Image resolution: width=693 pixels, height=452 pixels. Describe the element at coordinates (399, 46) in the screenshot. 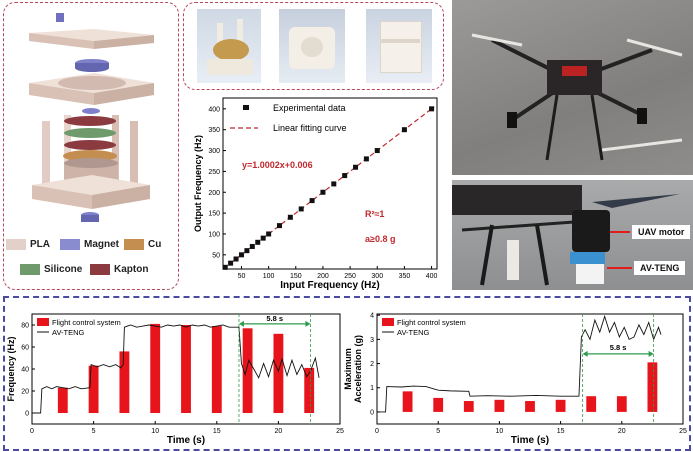

I see `photo-assembly-closed` at that location.